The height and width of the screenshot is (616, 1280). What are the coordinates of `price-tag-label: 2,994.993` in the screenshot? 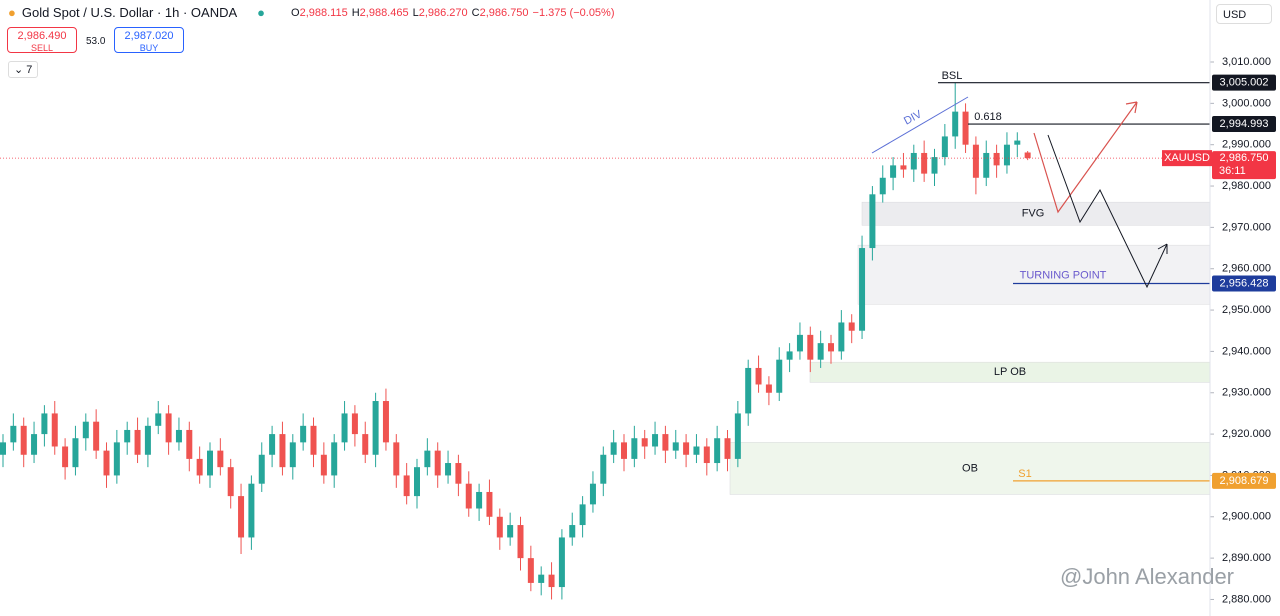 It's located at (1244, 124).